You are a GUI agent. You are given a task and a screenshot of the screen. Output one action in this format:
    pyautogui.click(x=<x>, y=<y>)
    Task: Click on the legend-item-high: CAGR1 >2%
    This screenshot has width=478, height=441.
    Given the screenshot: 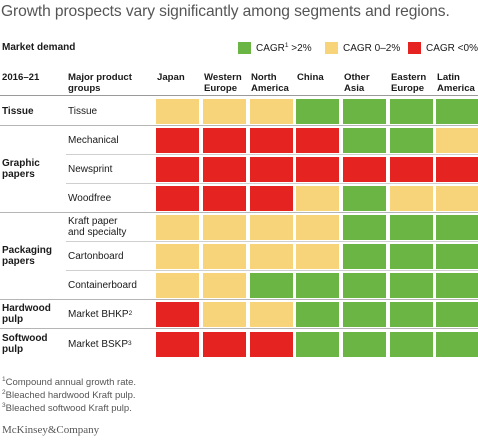 What is the action you would take?
    pyautogui.click(x=275, y=48)
    